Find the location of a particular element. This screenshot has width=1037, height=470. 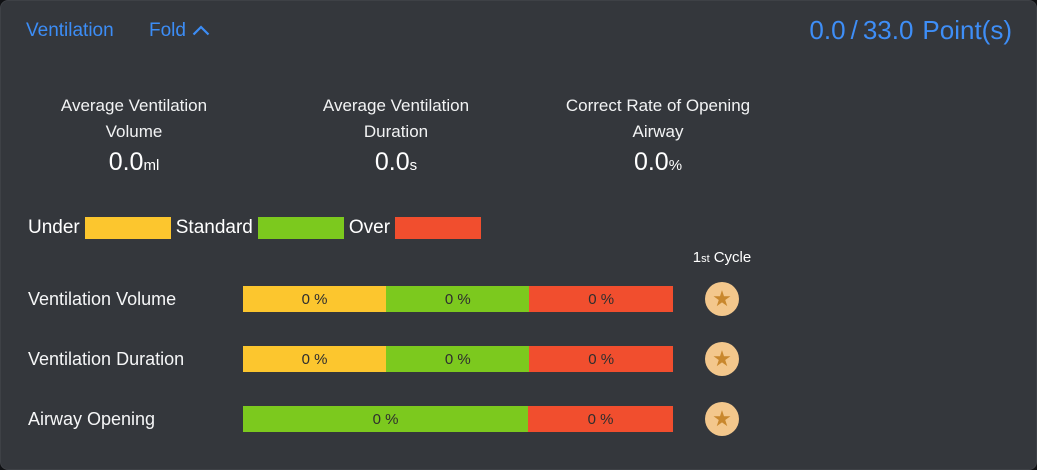

legend-swatch-standard is located at coordinates (300, 228).